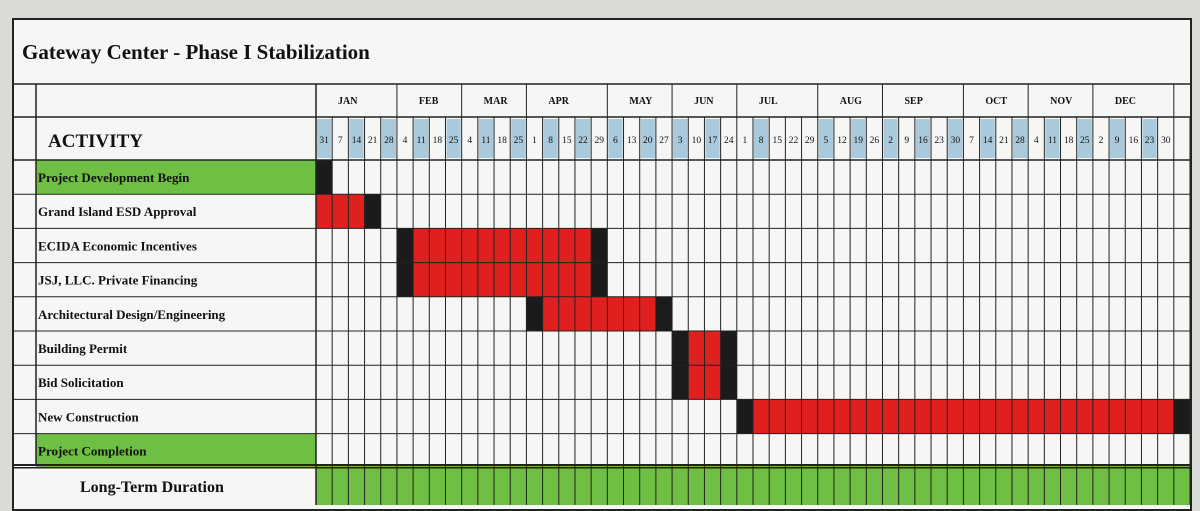 This screenshot has width=1200, height=511. What do you see at coordinates (875, 141) in the screenshot?
I see `week-tick-label: 26` at bounding box center [875, 141].